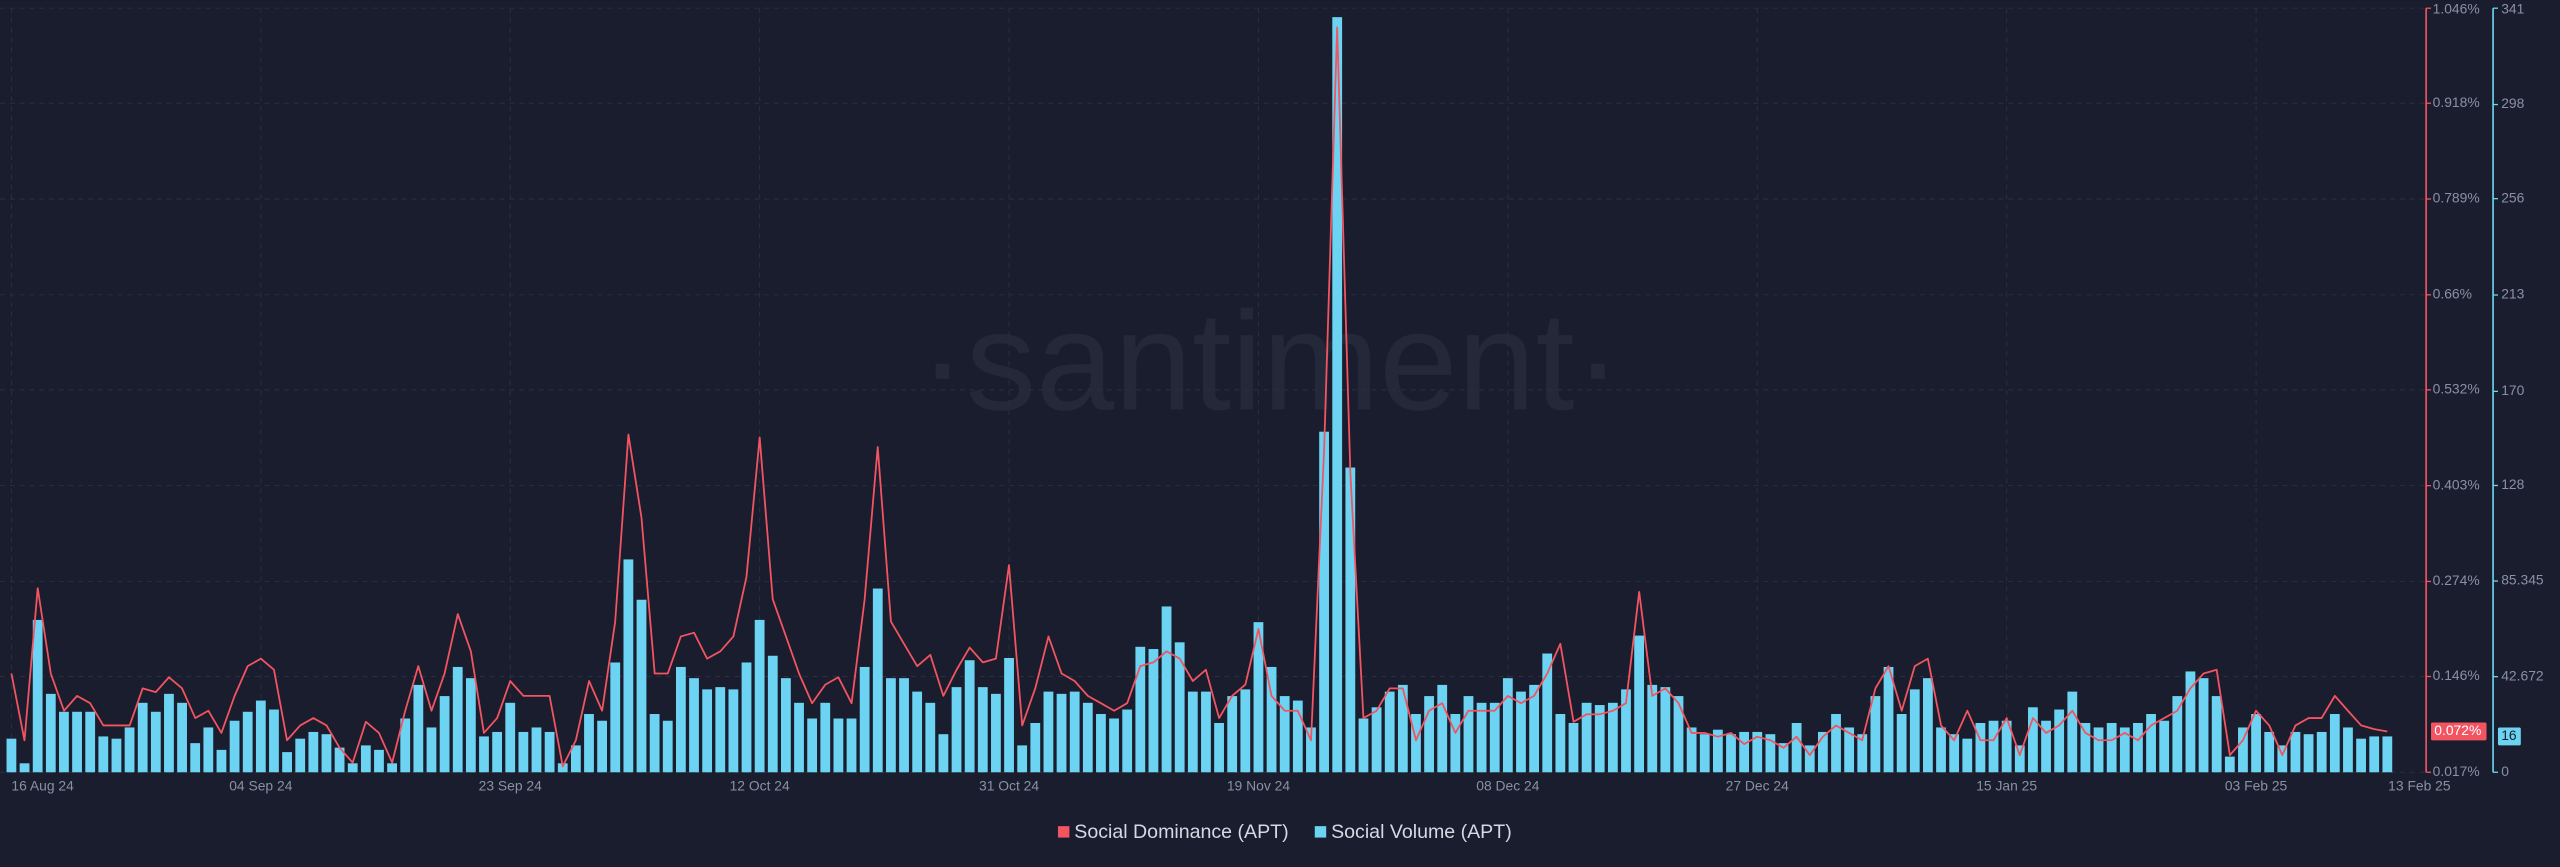  I want to click on x-tick-label: 13 Feb 25, so click(2419, 786).